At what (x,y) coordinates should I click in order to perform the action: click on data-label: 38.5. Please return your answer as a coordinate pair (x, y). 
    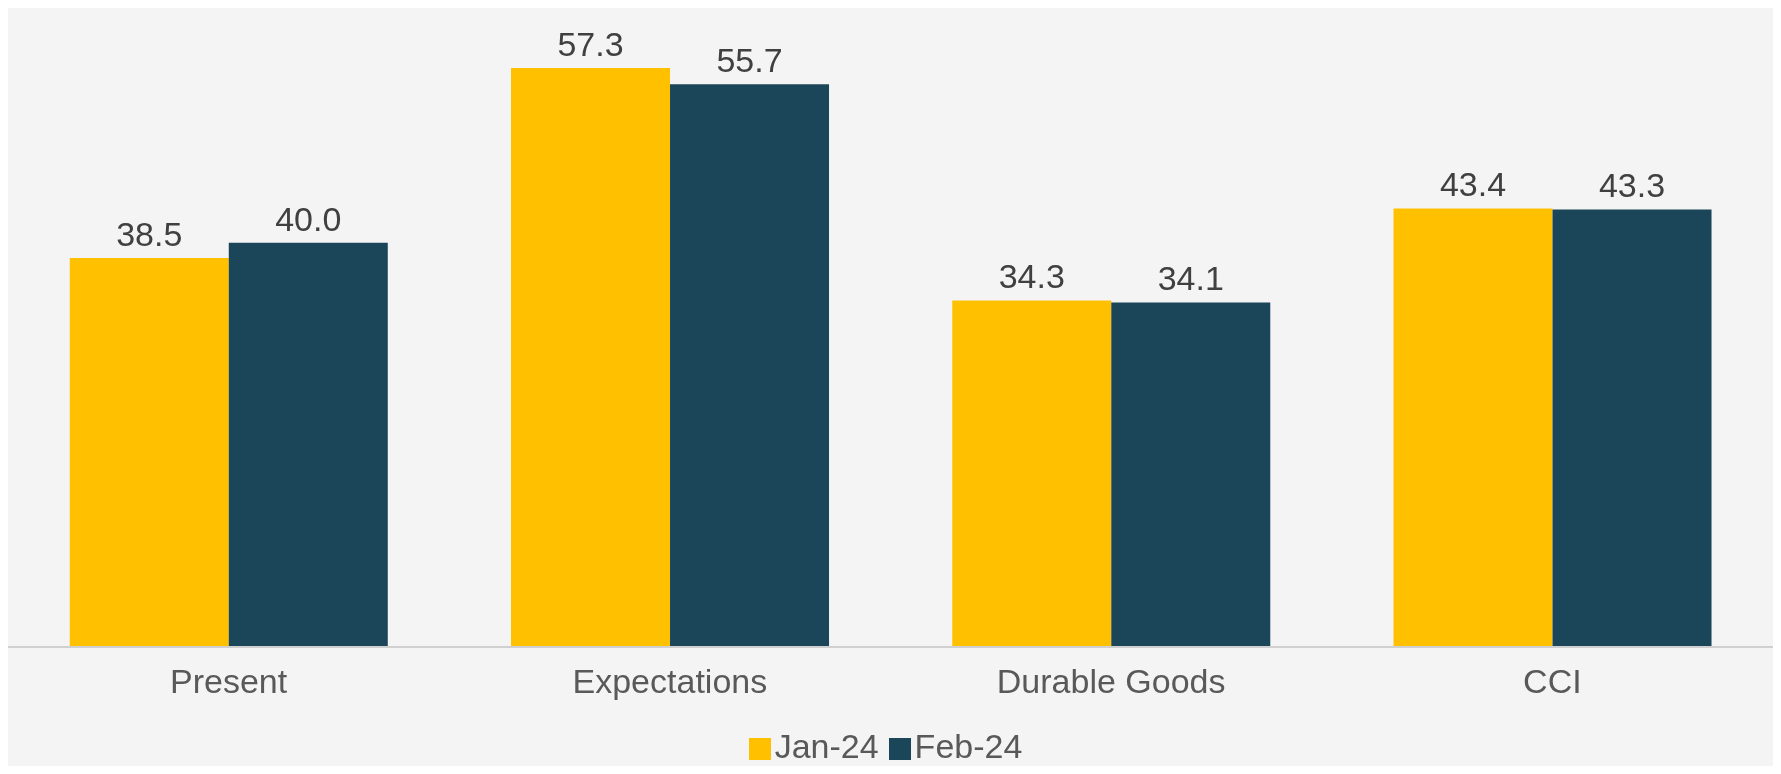
    Looking at the image, I should click on (149, 233).